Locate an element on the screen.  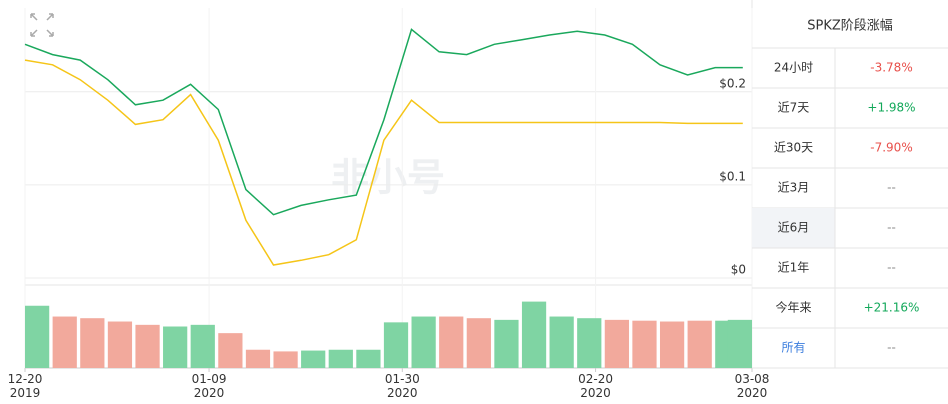
period-label: 近6月 is located at coordinates (794, 228).